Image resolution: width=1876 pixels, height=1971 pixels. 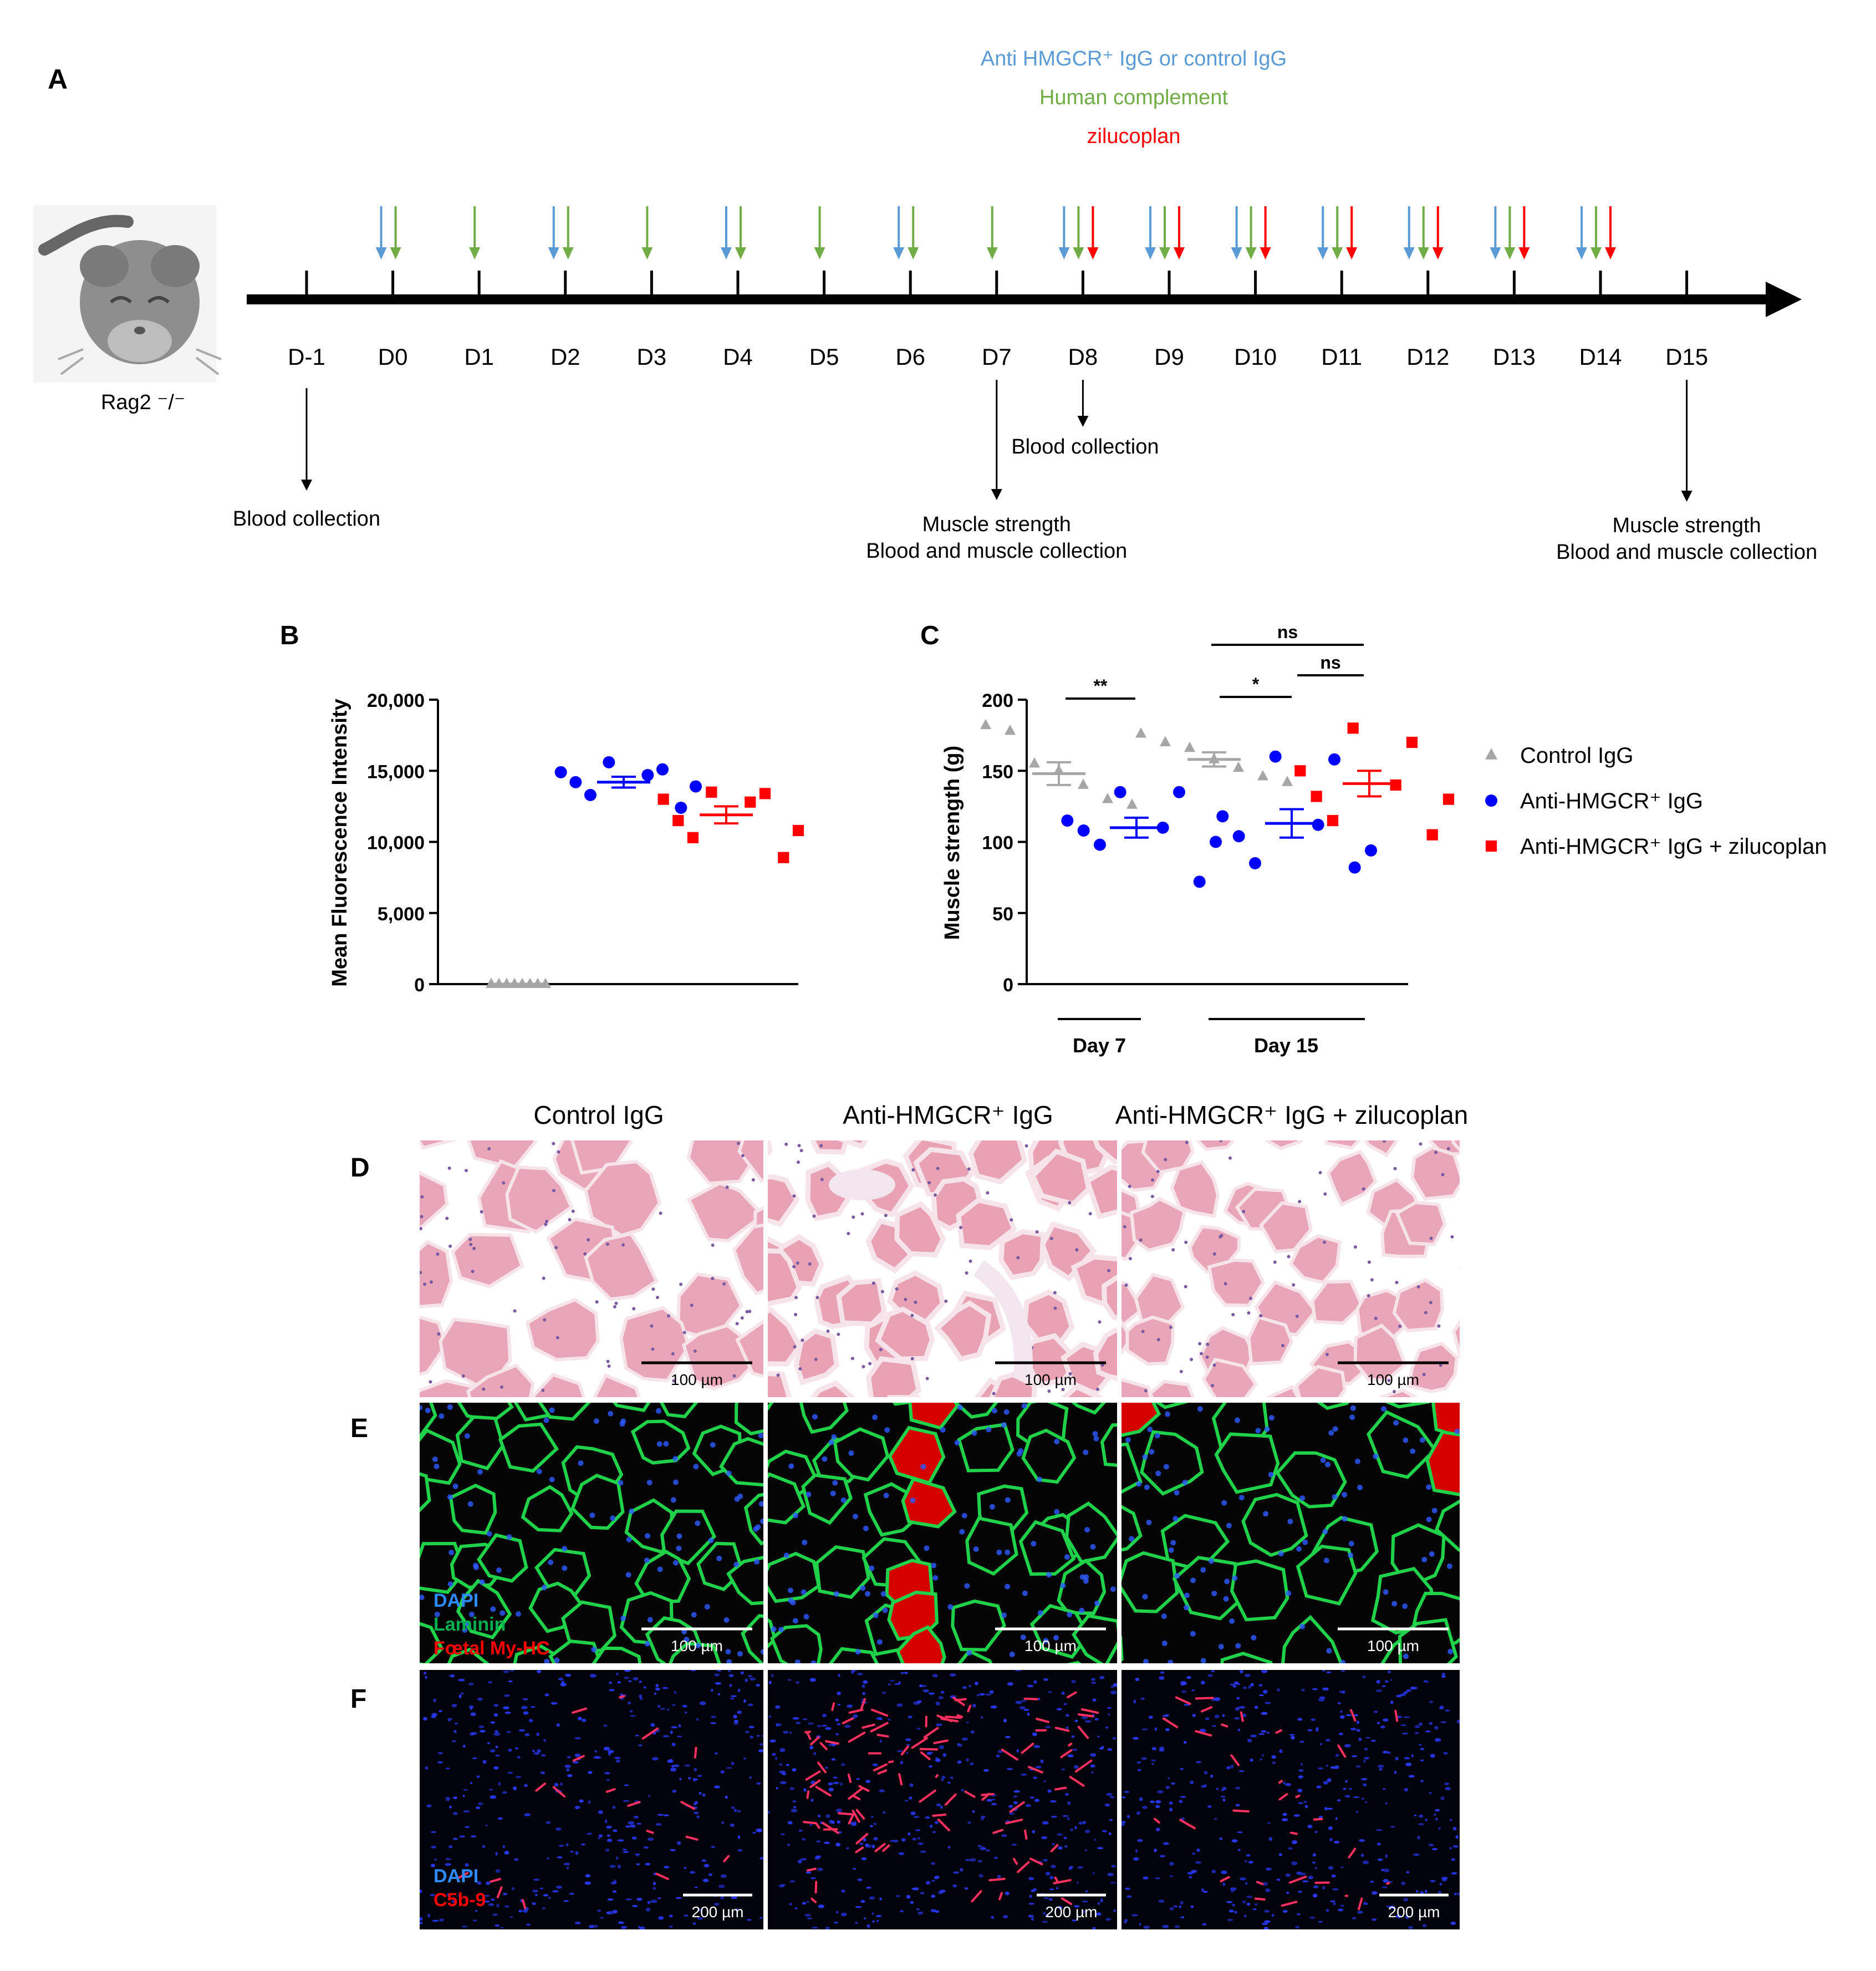 What do you see at coordinates (1287, 632) in the screenshot?
I see `significance-label: ns` at bounding box center [1287, 632].